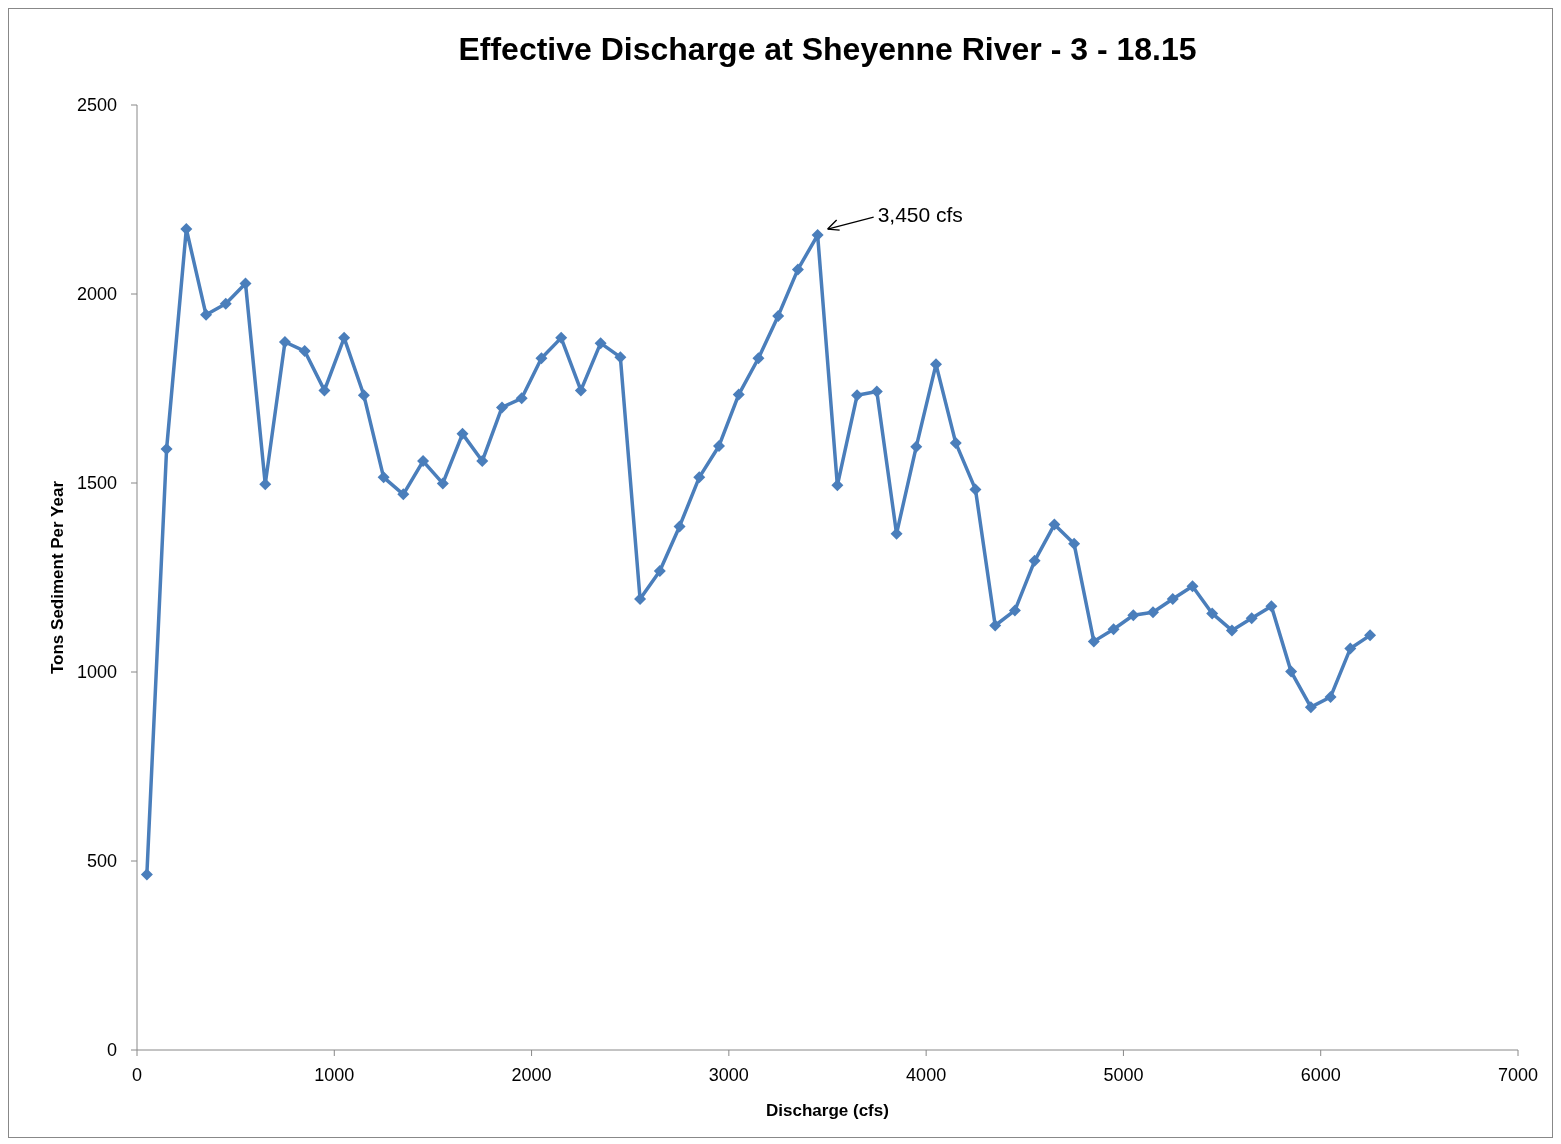  Describe the element at coordinates (137, 1075) in the screenshot. I see `x-tick-label: 0` at that location.